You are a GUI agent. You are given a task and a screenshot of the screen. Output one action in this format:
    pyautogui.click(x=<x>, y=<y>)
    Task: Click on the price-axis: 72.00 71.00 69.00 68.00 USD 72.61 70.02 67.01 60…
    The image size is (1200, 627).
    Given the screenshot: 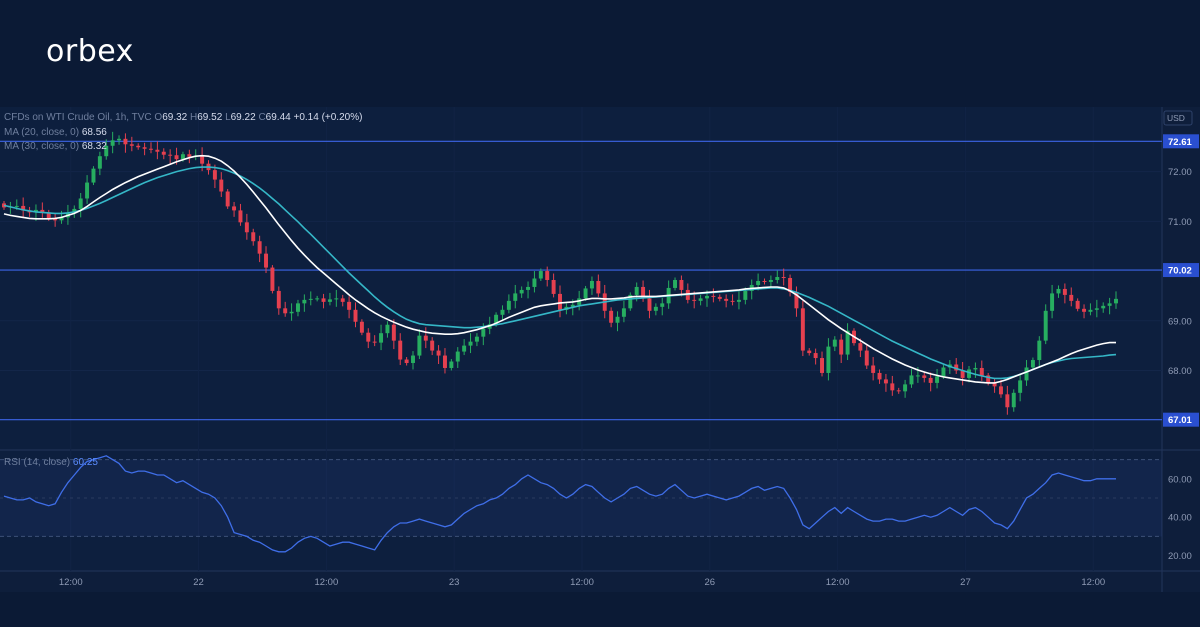 What is the action you would take?
    pyautogui.click(x=1181, y=336)
    